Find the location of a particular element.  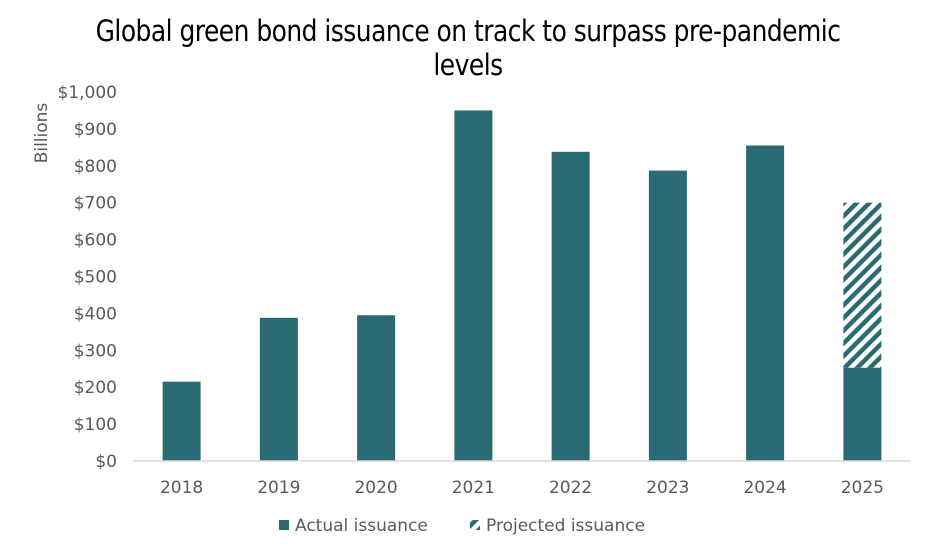

y-tick-label: $500 is located at coordinates (95, 278).